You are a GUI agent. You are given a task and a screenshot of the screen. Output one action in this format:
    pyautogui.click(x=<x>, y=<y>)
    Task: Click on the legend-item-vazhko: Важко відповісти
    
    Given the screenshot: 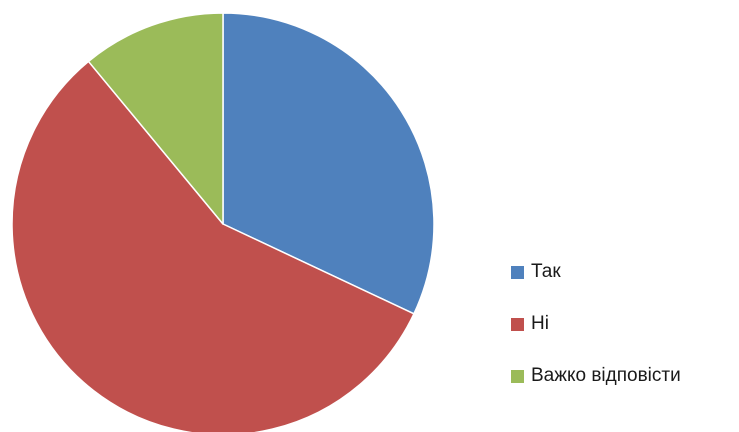 What is the action you would take?
    pyautogui.click(x=596, y=376)
    